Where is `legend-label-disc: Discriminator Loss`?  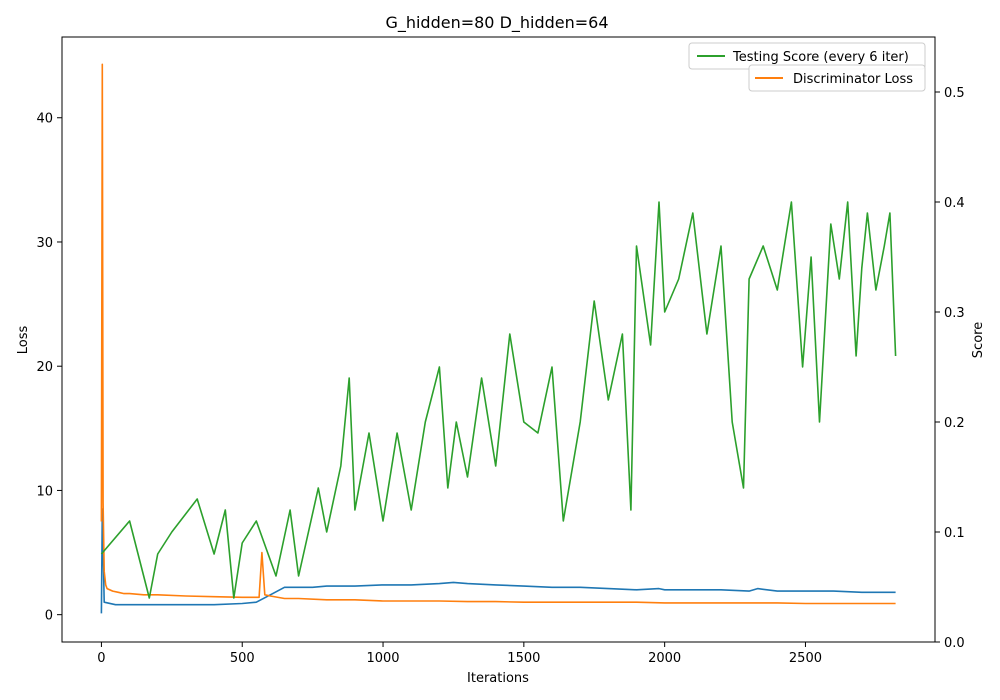
legend-label-disc: Discriminator Loss is located at coordinates (853, 79).